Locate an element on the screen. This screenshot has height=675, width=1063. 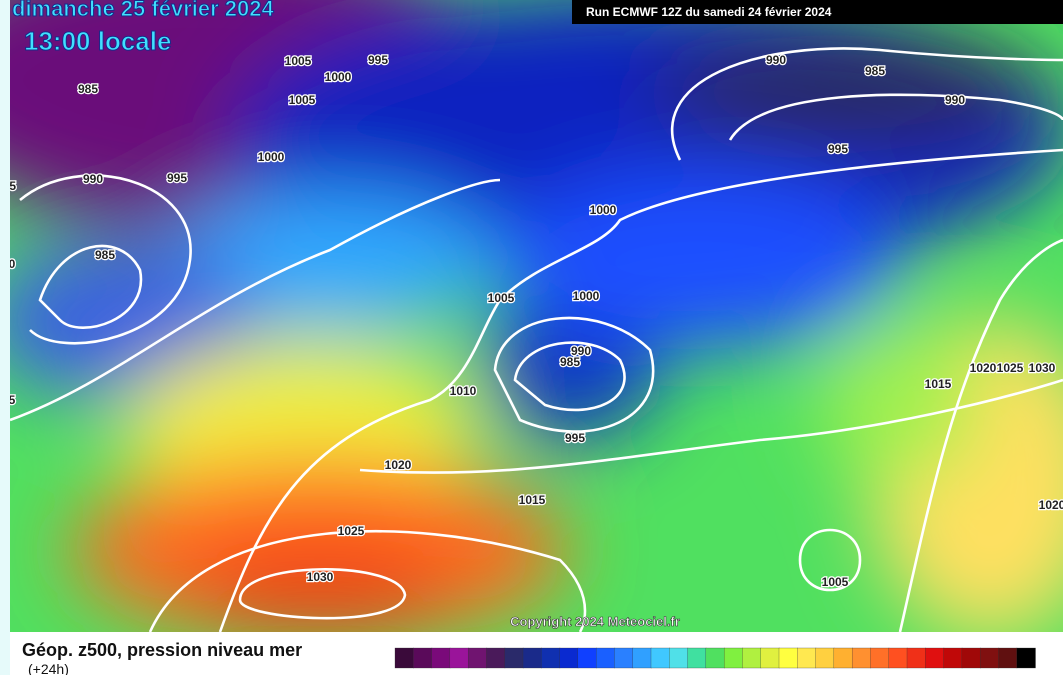
run-box is located at coordinates (817, 12).